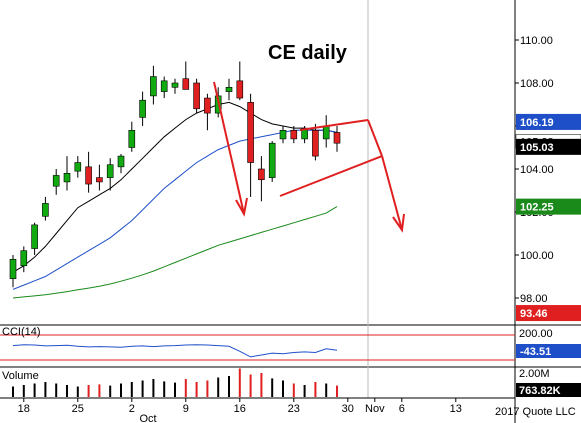 The image size is (581, 423). I want to click on cci-tag-bg, so click(548, 351).